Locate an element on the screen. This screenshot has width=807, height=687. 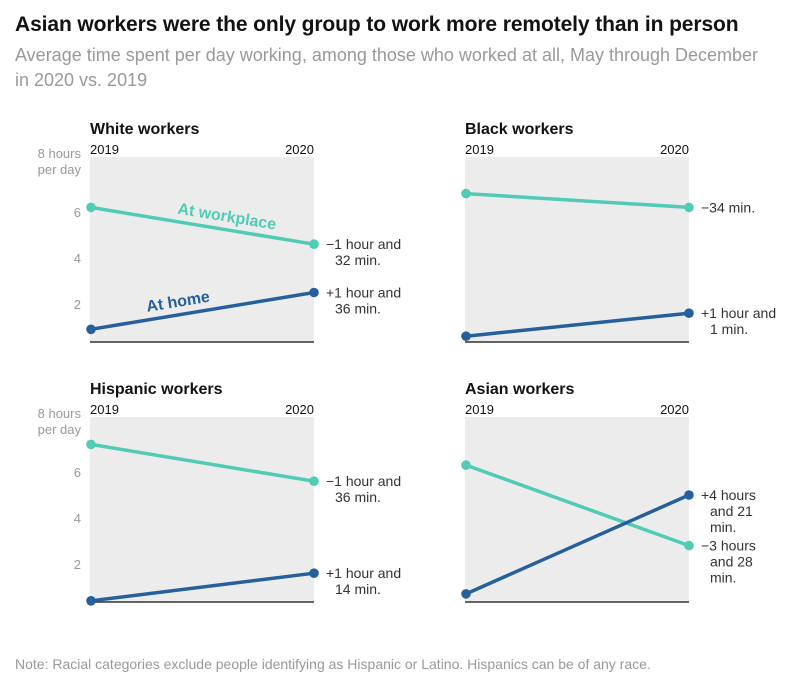
panel-title: White workers is located at coordinates (144, 129).